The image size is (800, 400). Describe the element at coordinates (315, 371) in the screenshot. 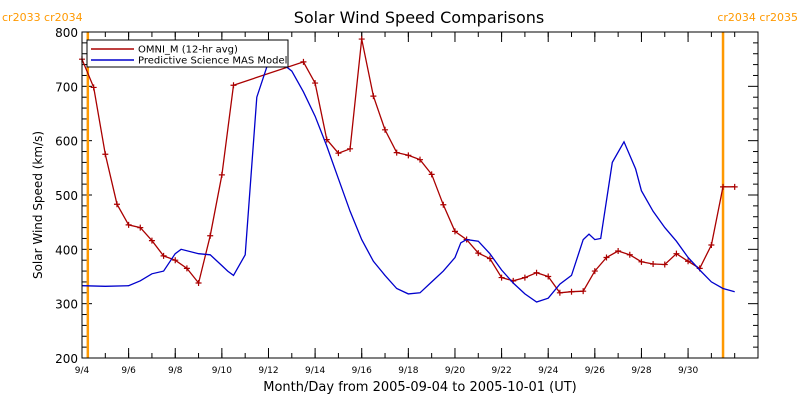

I see `x-tick-label: 9/14` at that location.